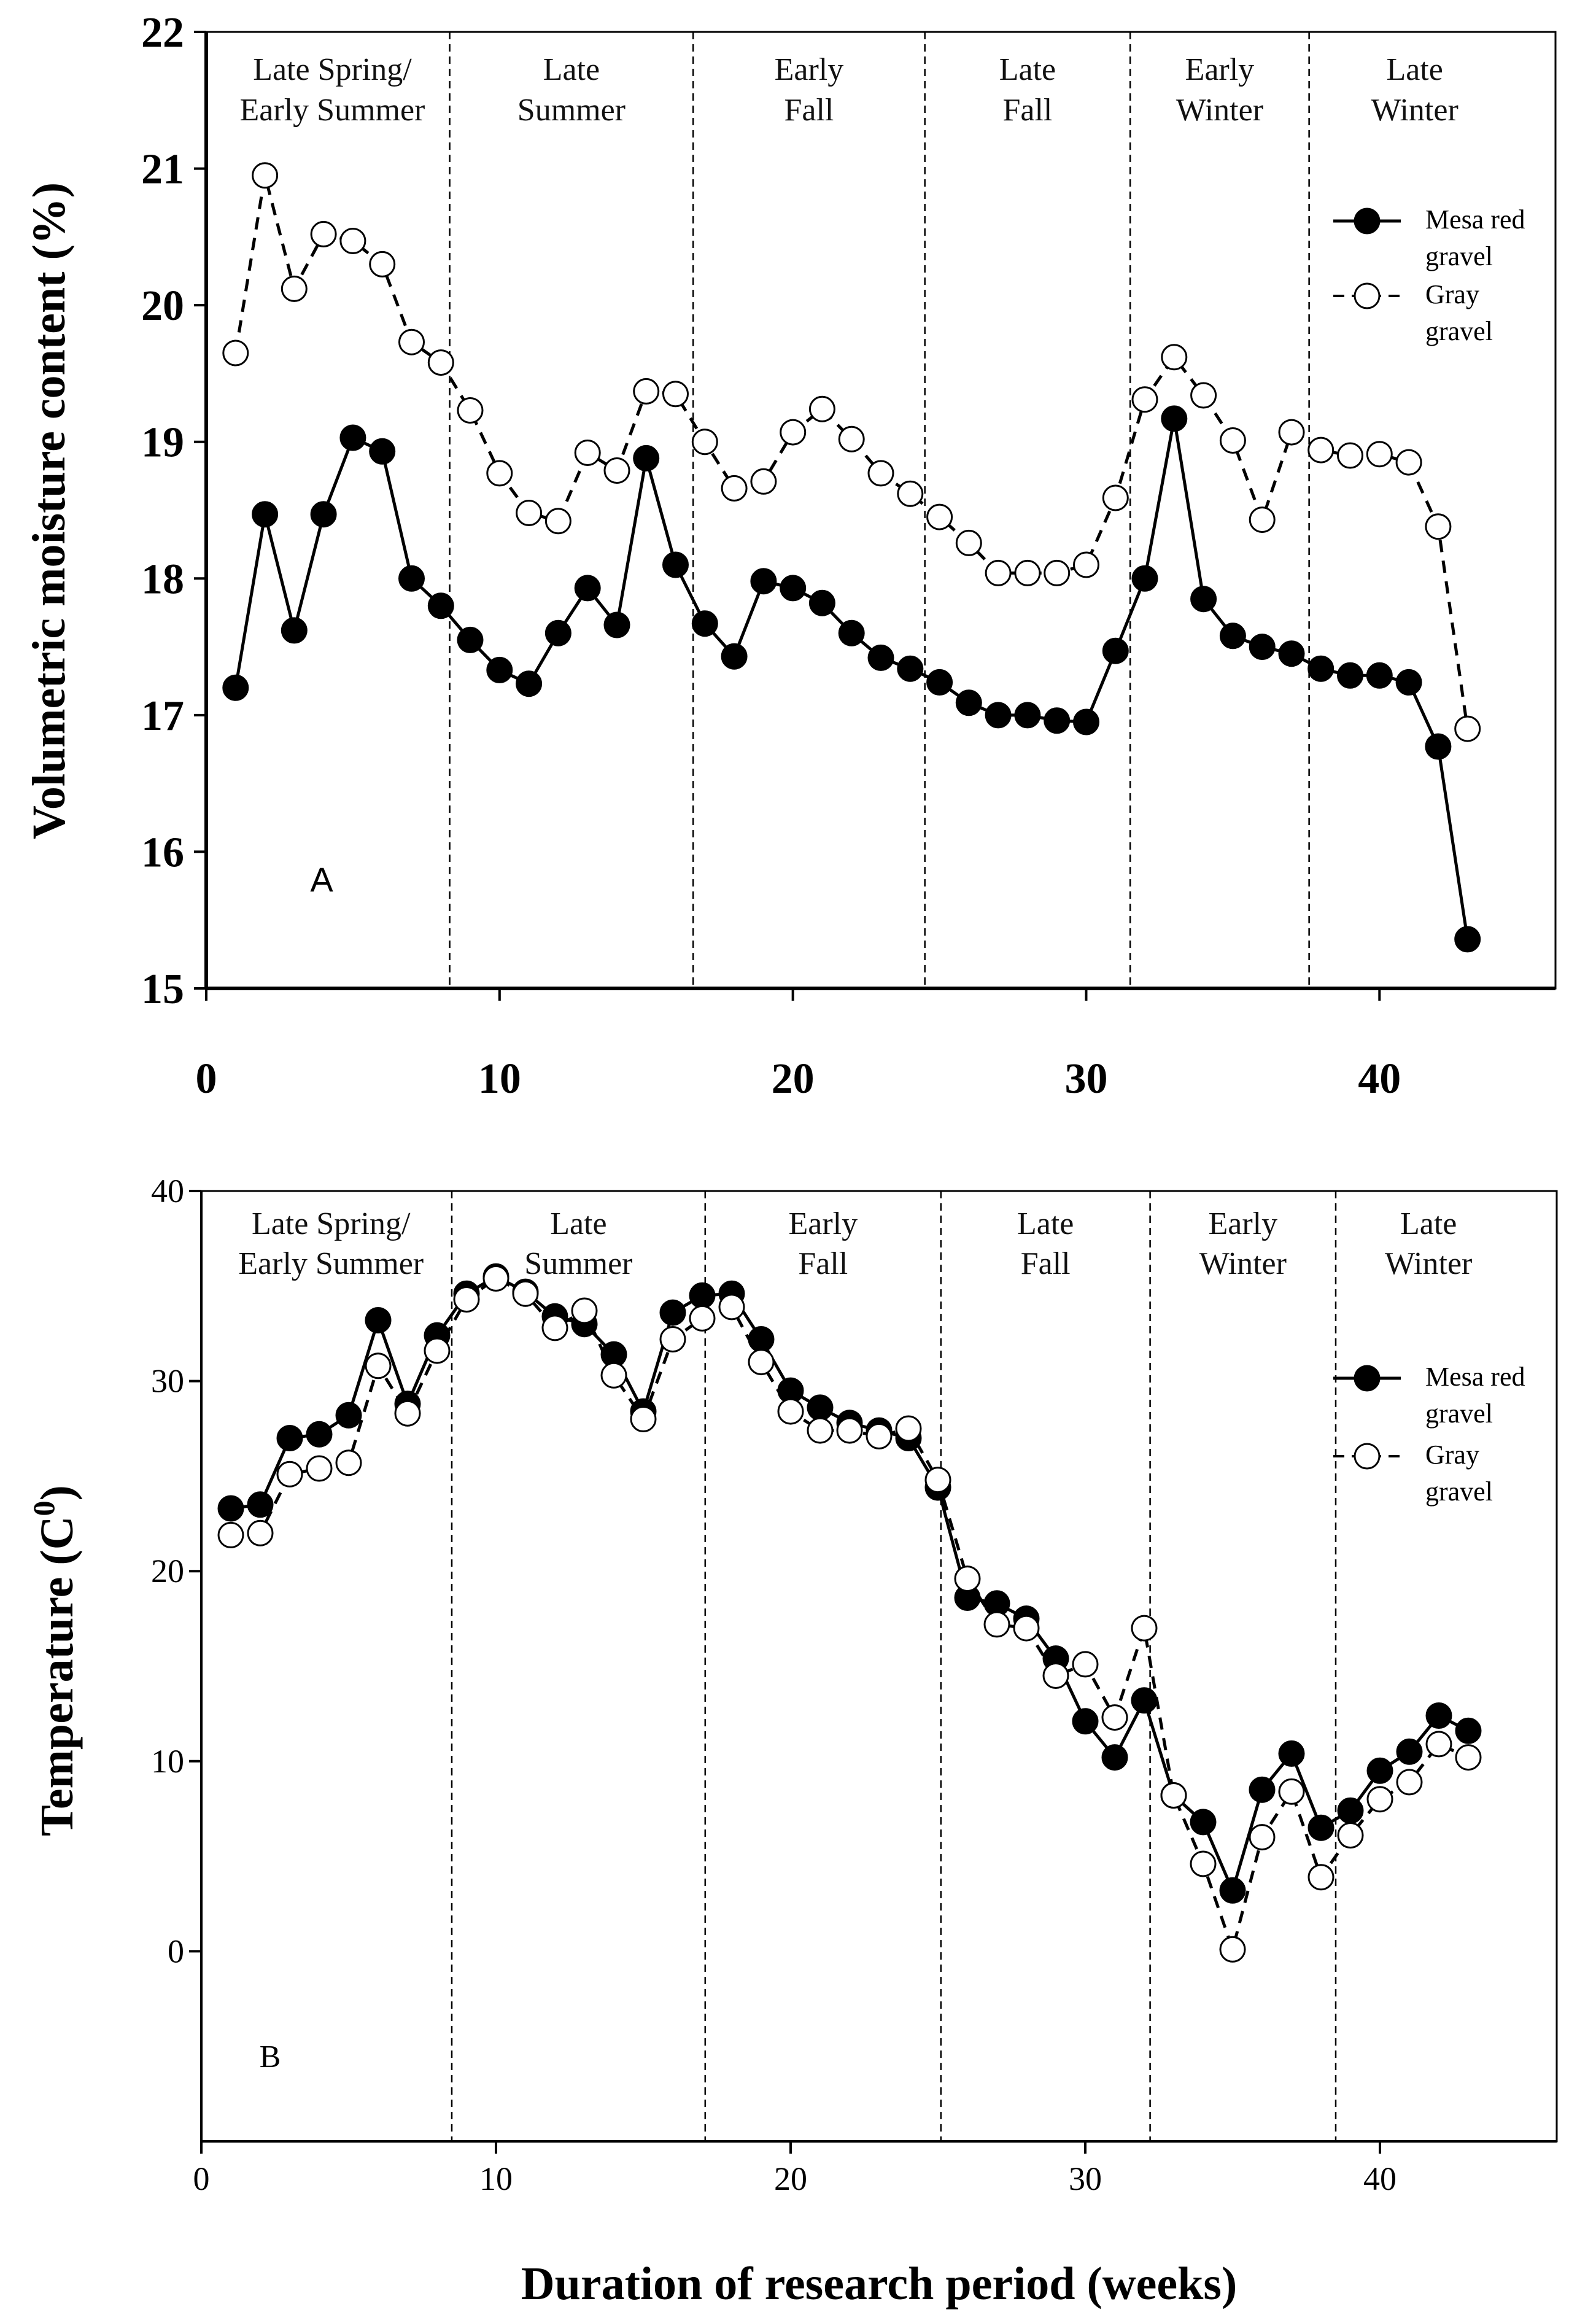 The height and width of the screenshot is (2320, 1596). What do you see at coordinates (1379, 2178) in the screenshot?
I see `temperature-x-tick-label: 40` at bounding box center [1379, 2178].